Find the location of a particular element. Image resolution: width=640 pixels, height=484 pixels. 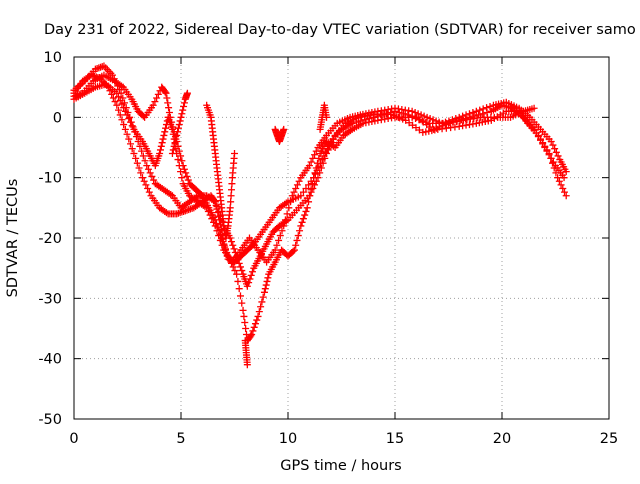

series-track-i is located at coordinates (323, 117).